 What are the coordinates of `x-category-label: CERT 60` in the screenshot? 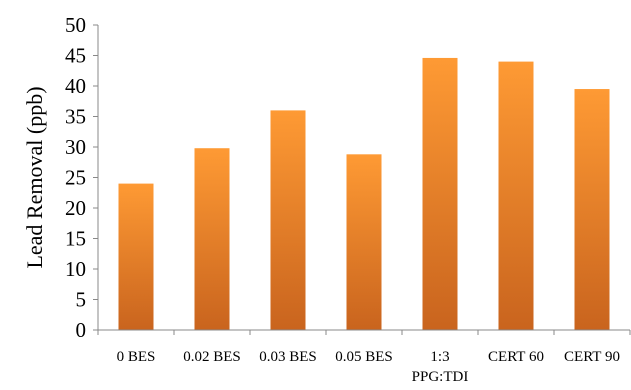 It's located at (516, 357).